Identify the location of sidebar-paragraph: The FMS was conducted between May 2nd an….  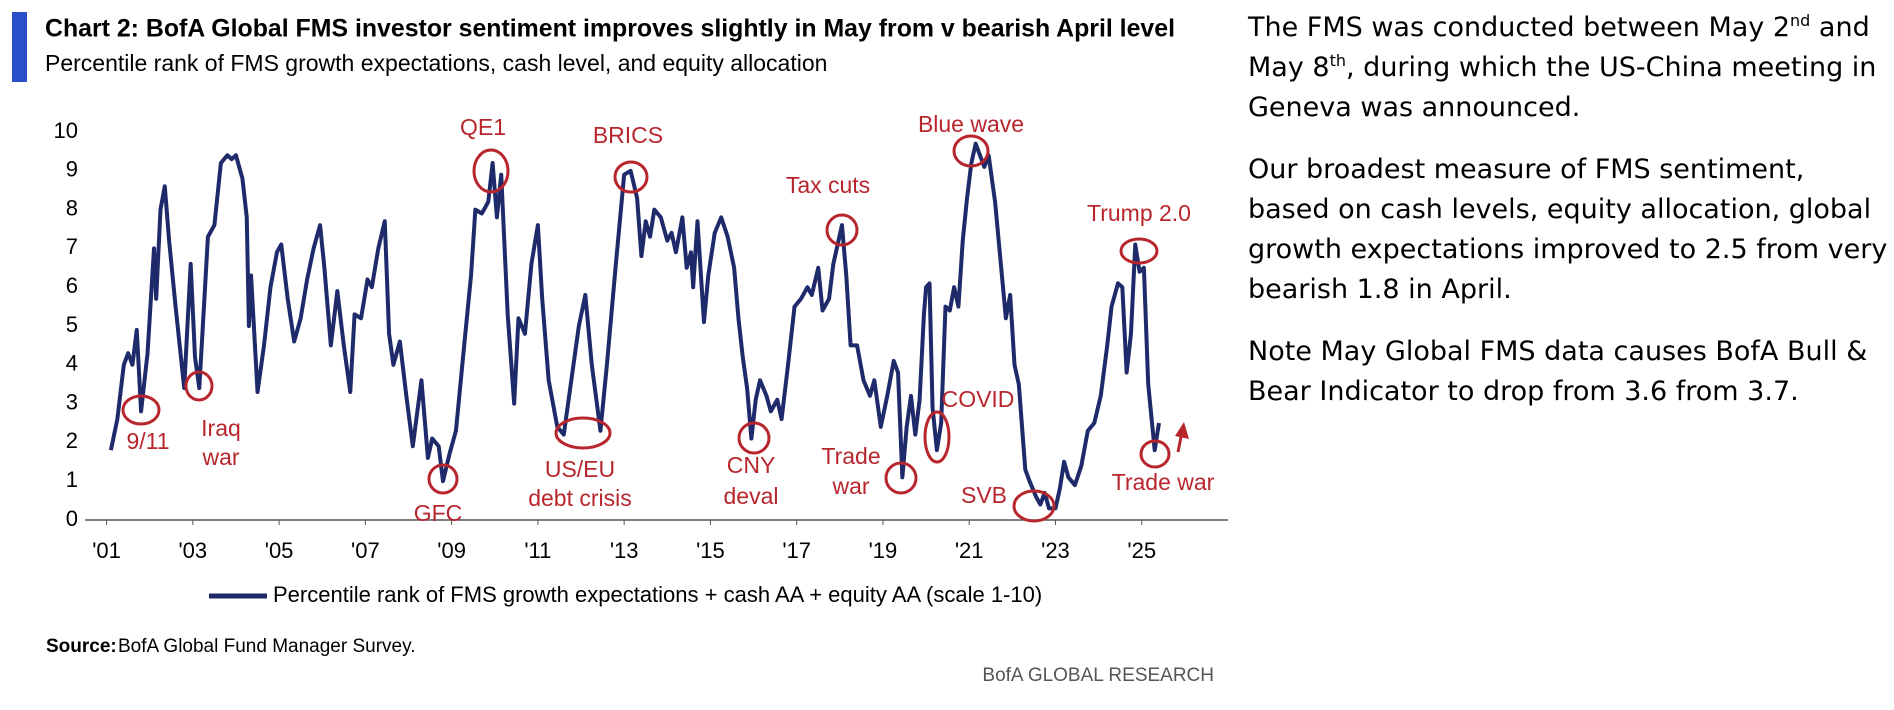
(1568, 68).